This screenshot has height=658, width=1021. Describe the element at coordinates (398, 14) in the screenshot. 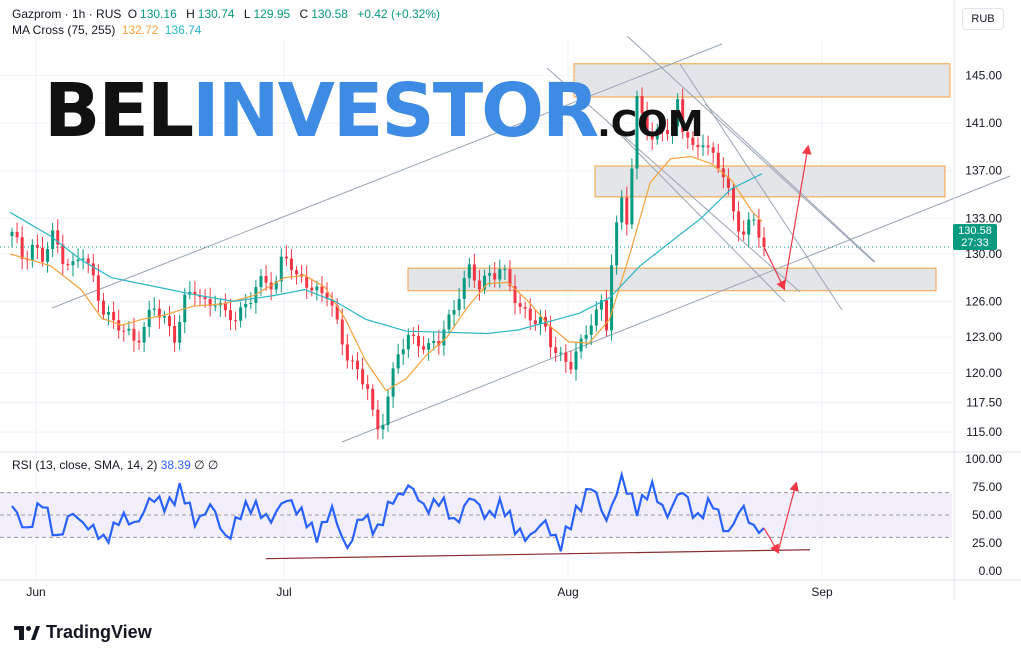

I see `change-value: +0.42 (+0.32%)` at that location.